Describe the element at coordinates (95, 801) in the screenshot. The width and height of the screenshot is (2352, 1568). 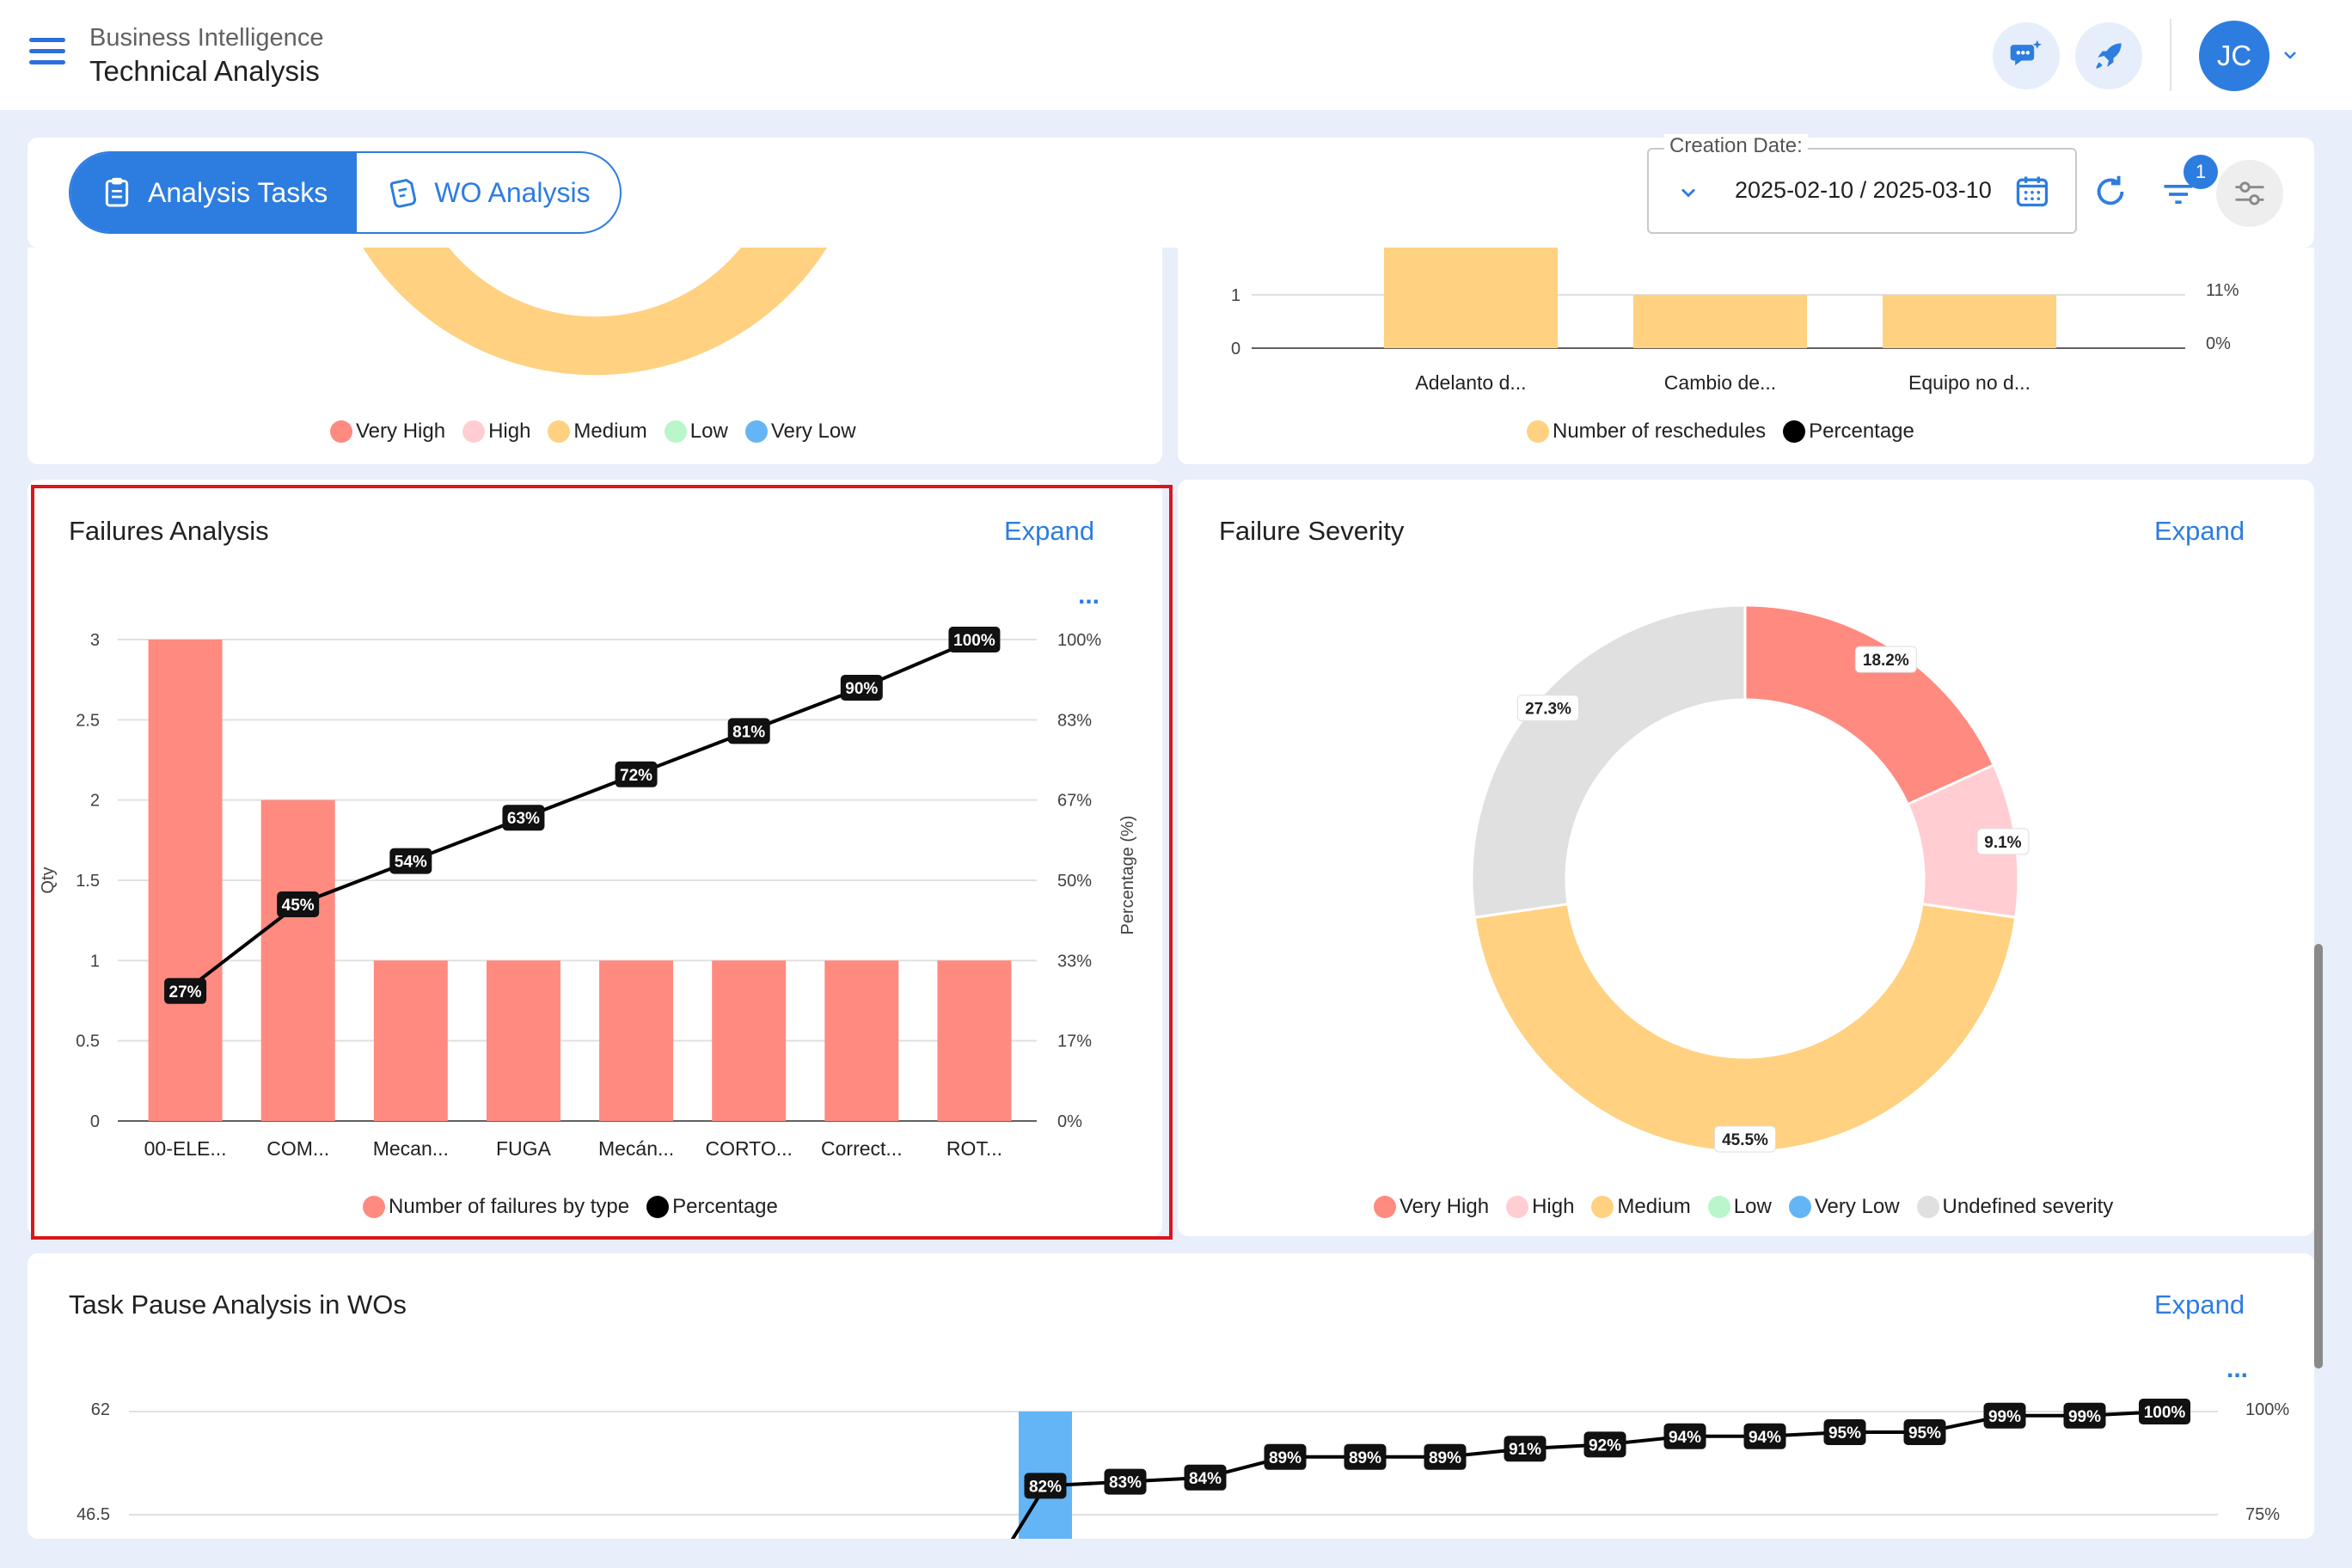
I see `y-tick-label: 2` at that location.